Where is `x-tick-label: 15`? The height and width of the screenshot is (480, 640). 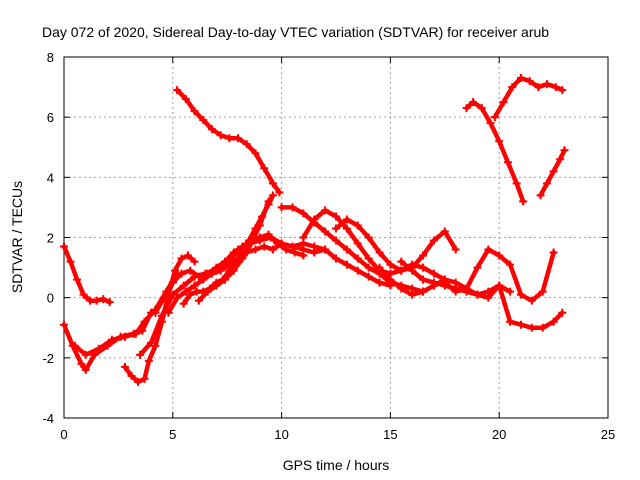
x-tick-label: 15 is located at coordinates (390, 434).